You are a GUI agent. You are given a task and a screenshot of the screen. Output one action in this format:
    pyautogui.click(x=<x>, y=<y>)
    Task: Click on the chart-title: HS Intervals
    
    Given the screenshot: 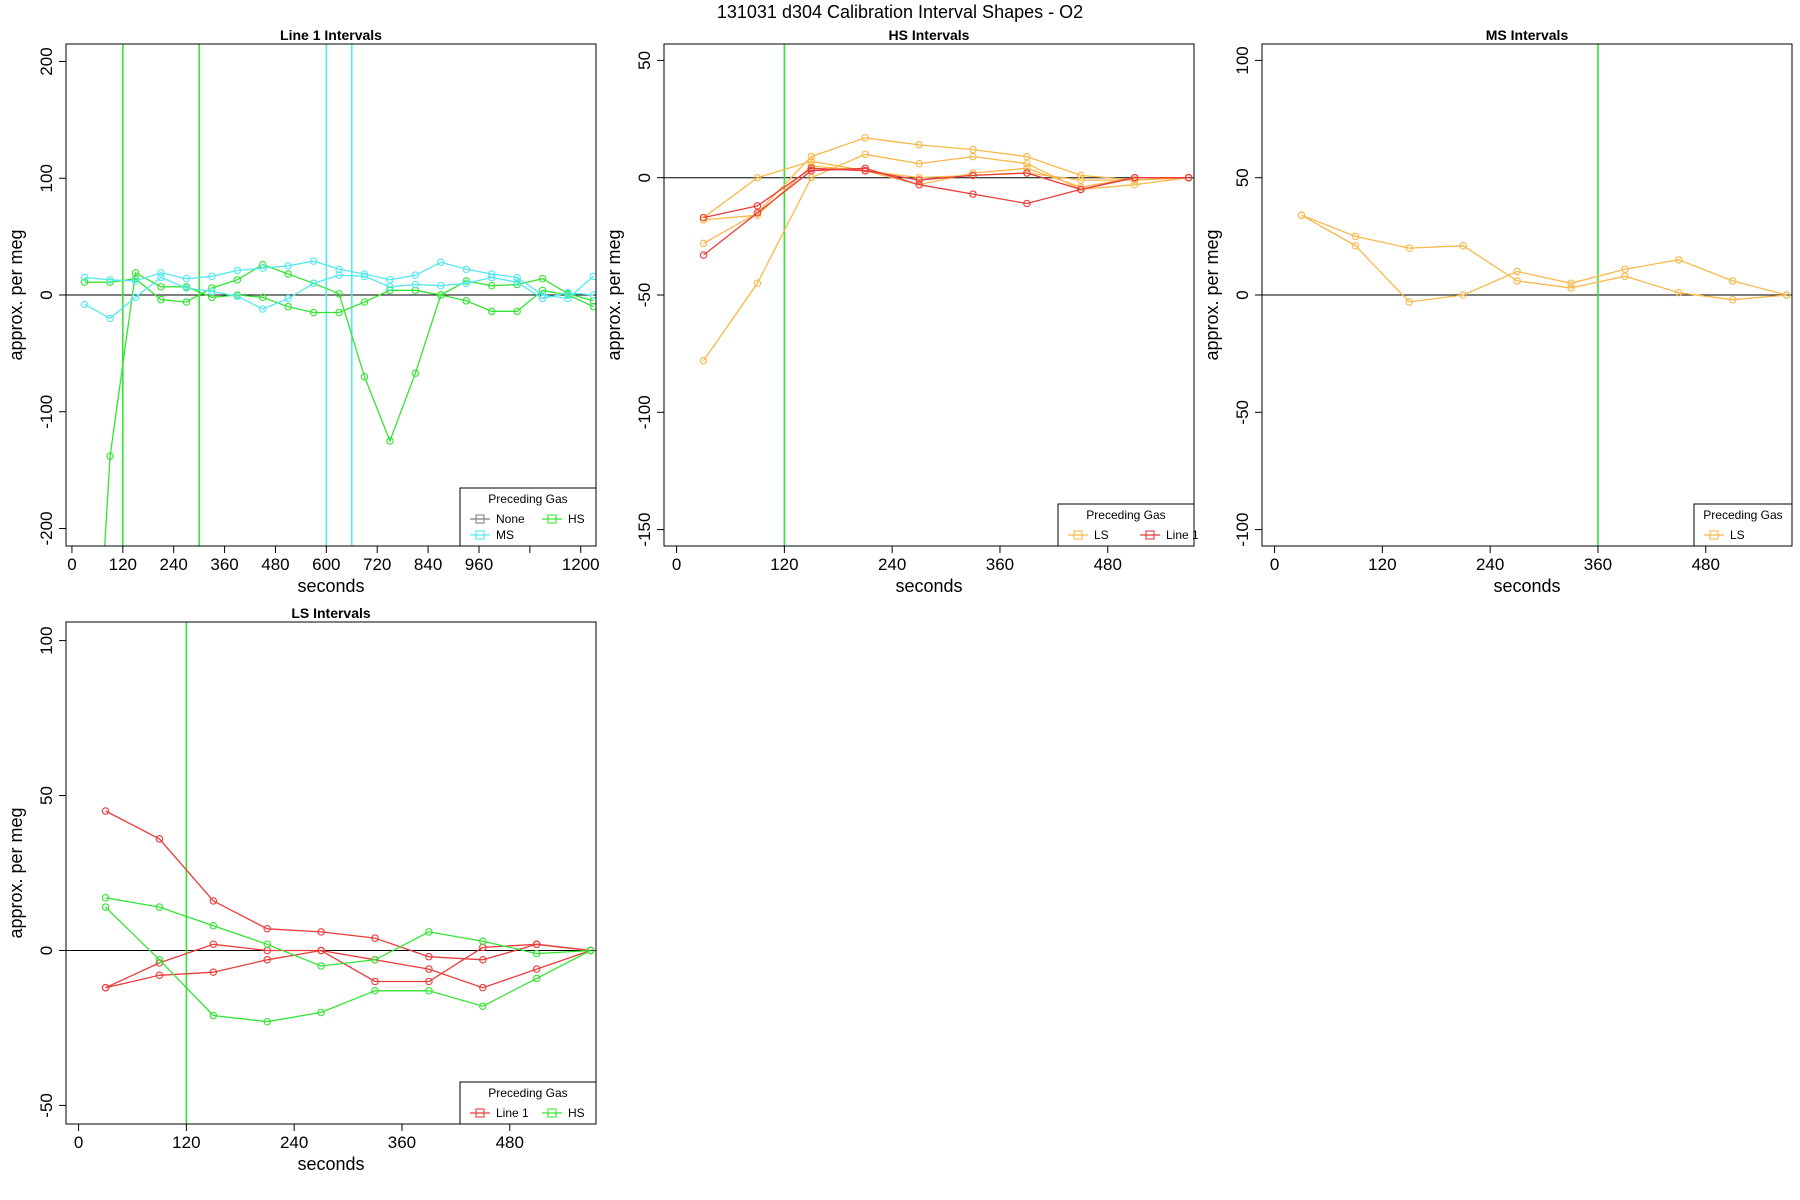 What is the action you would take?
    pyautogui.click(x=929, y=35)
    